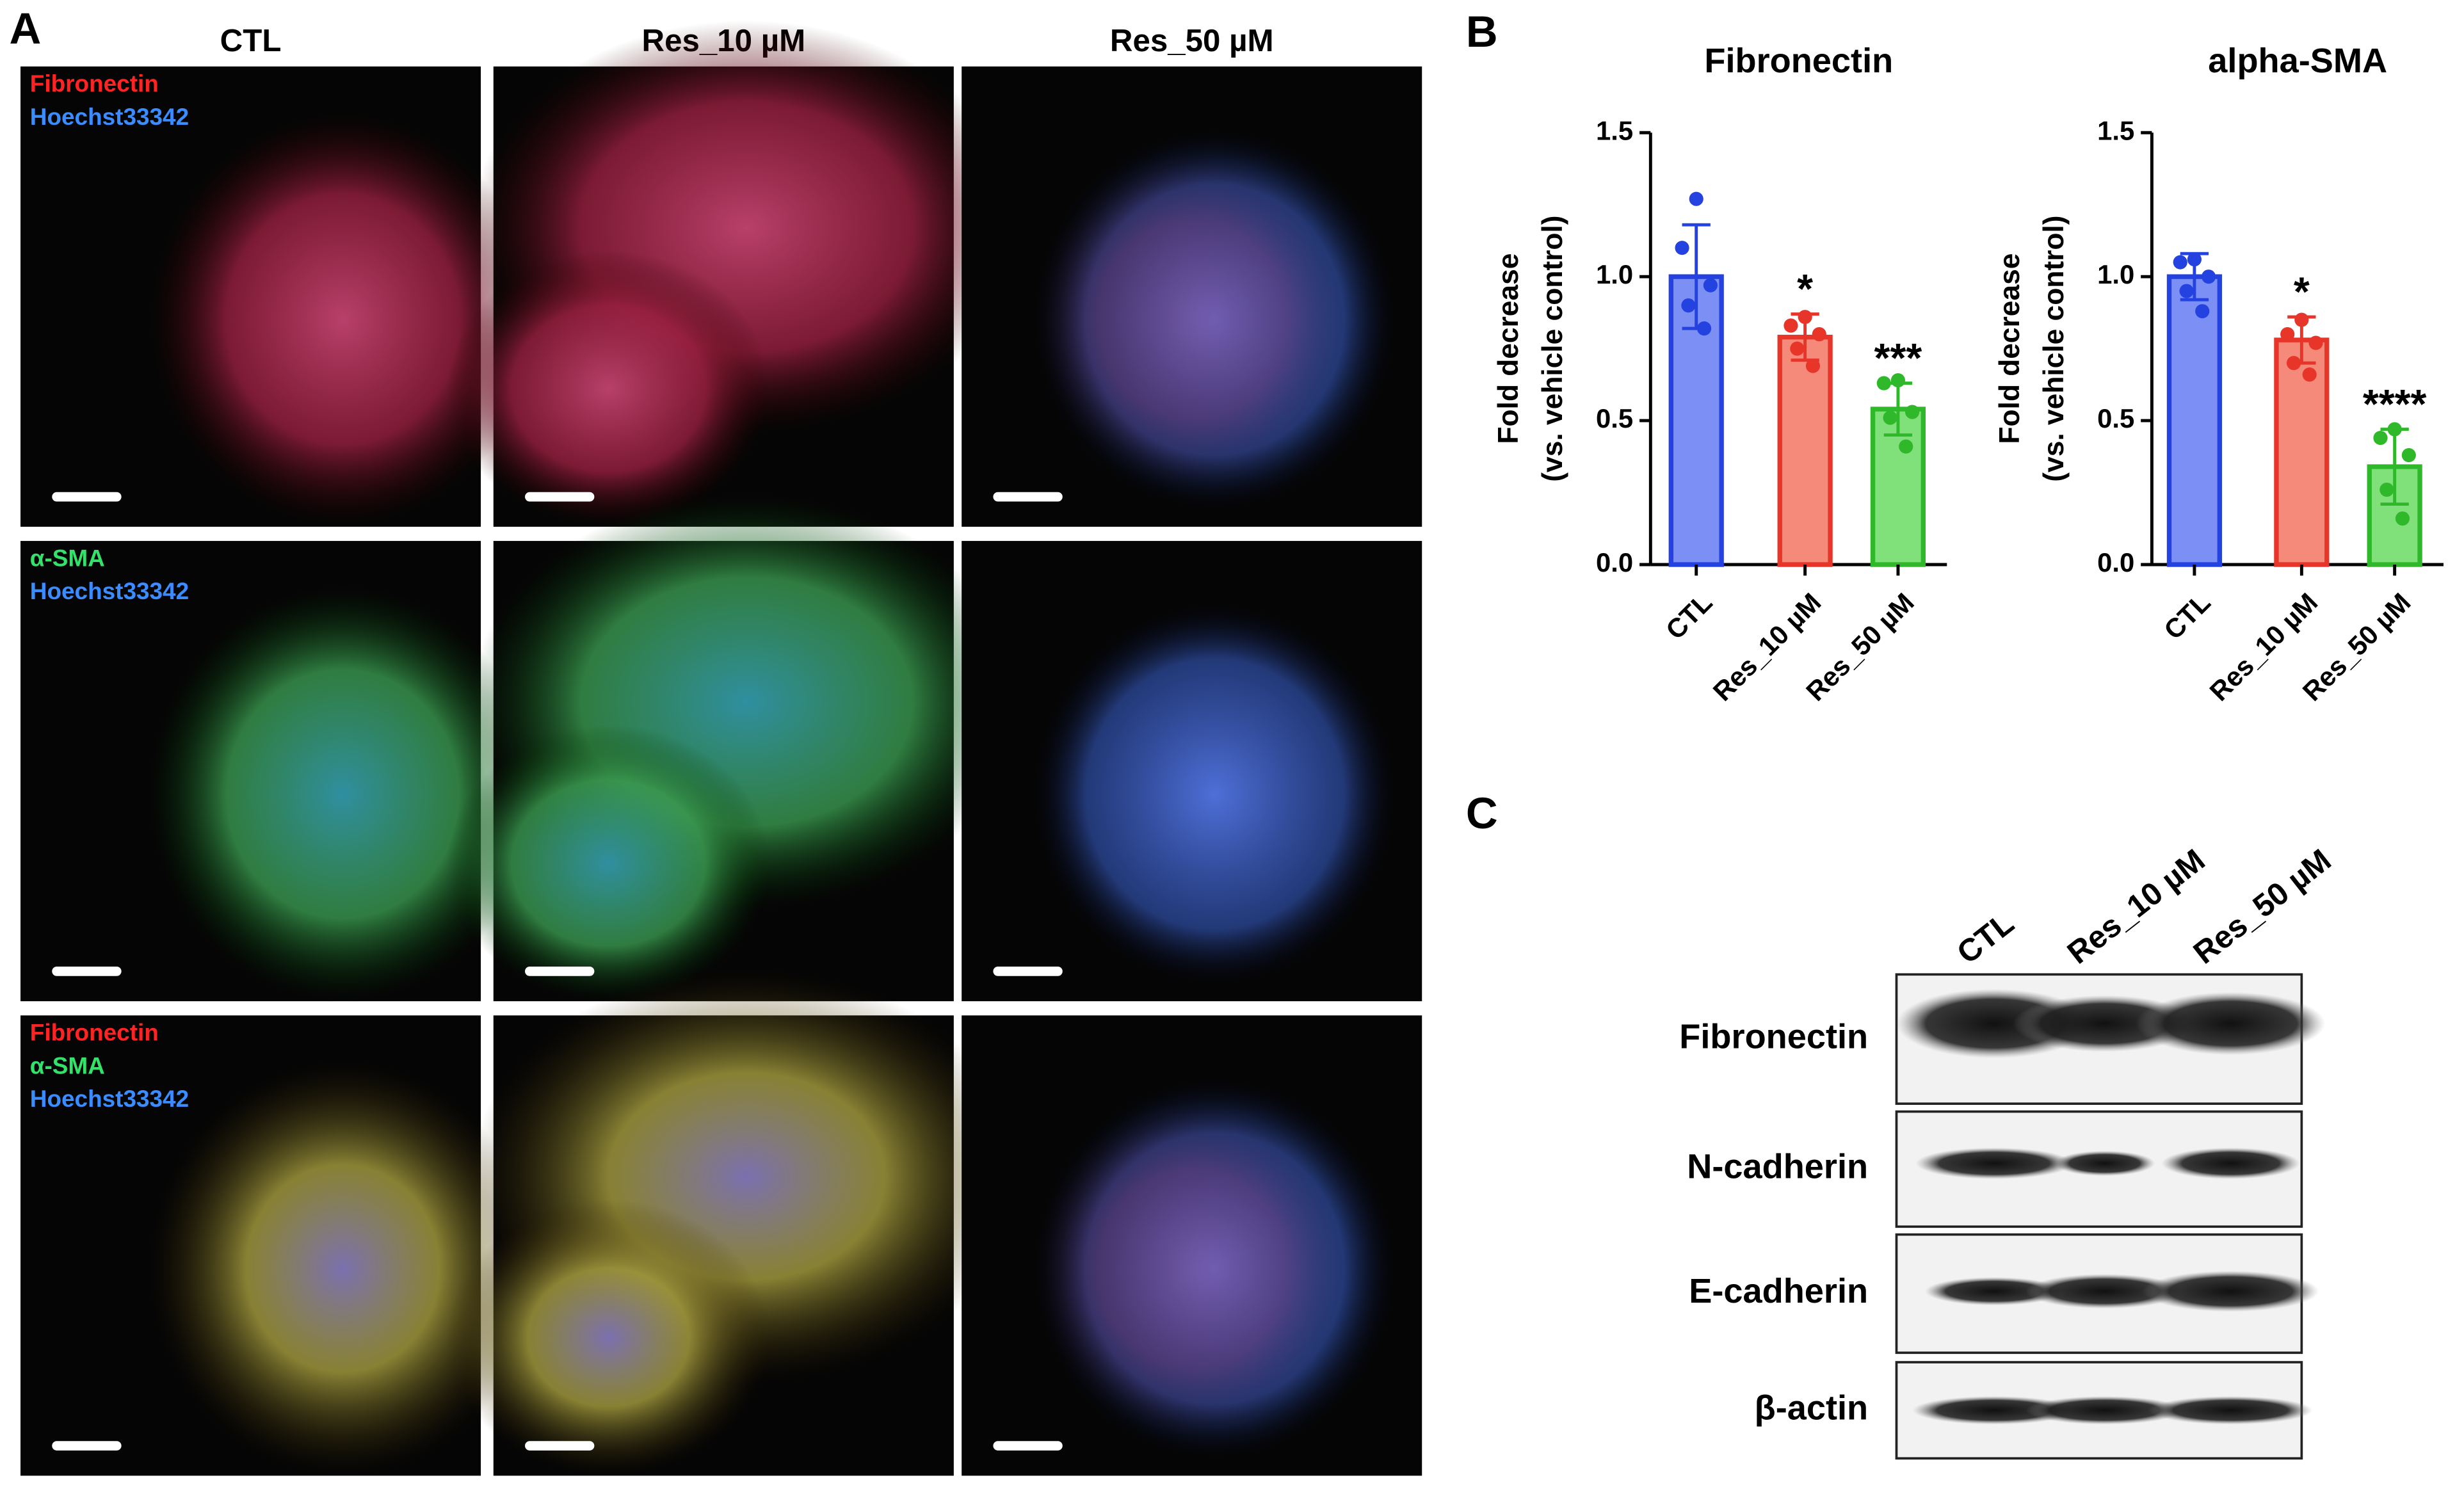 Image resolution: width=2464 pixels, height=1487 pixels. What do you see at coordinates (1898, 358) in the screenshot?
I see `significance: ***` at bounding box center [1898, 358].